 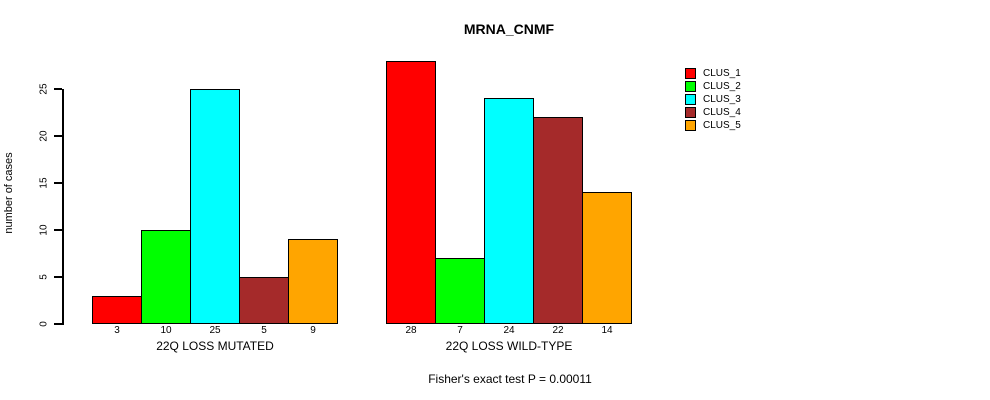 I want to click on legend-item: CLUS_4, so click(x=713, y=112).